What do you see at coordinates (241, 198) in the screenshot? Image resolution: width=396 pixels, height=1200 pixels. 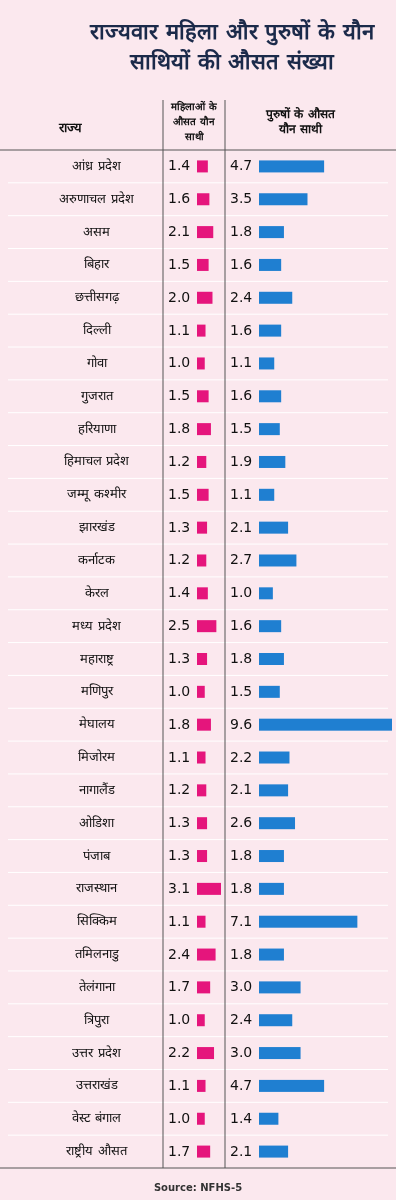 I see `data-label: 3.5` at bounding box center [241, 198].